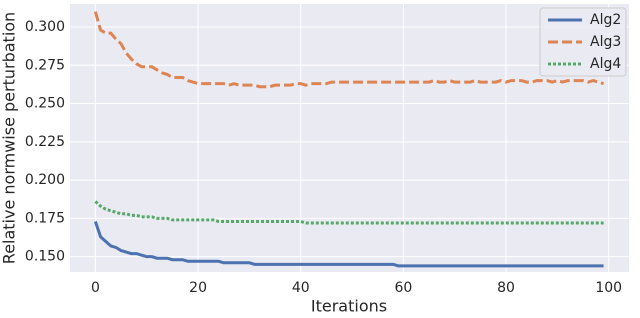 The image size is (640, 318). Describe the element at coordinates (45, 218) in the screenshot. I see `y-tick-label: 0.175` at that location.